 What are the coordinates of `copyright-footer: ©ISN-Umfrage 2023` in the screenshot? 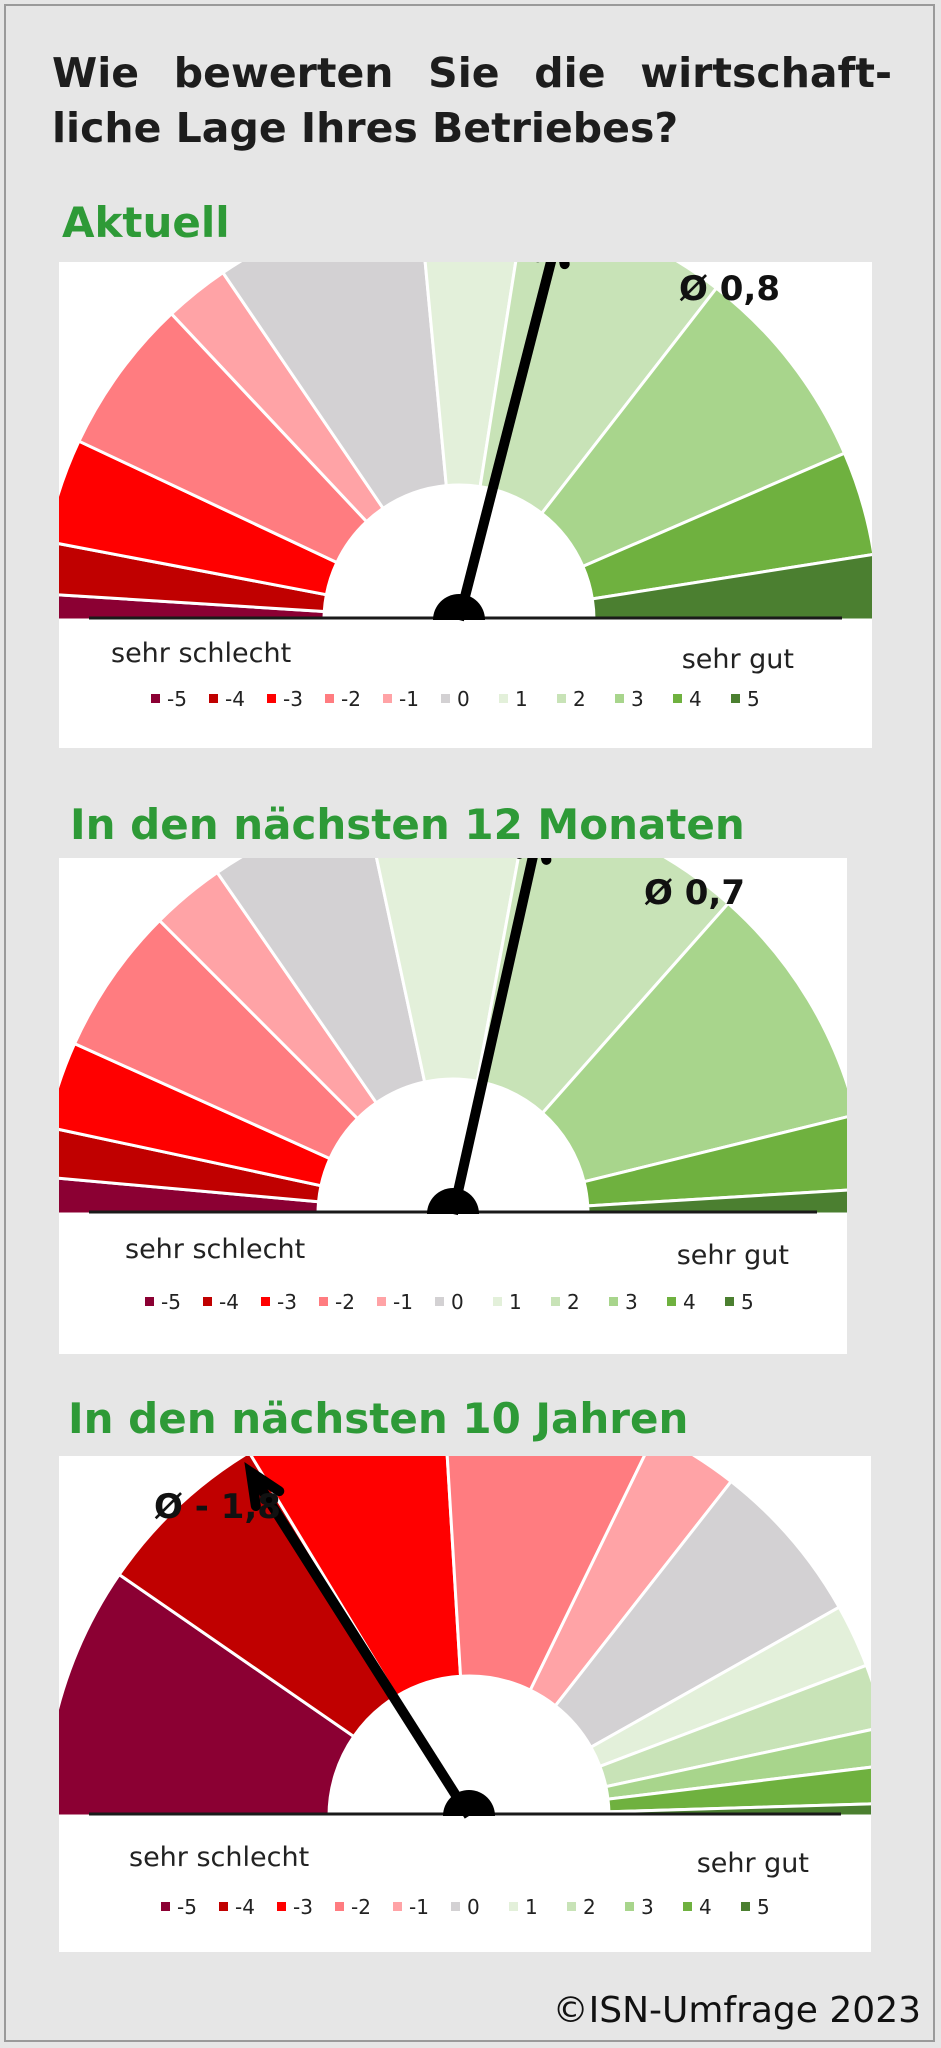 It's located at (736, 2010).